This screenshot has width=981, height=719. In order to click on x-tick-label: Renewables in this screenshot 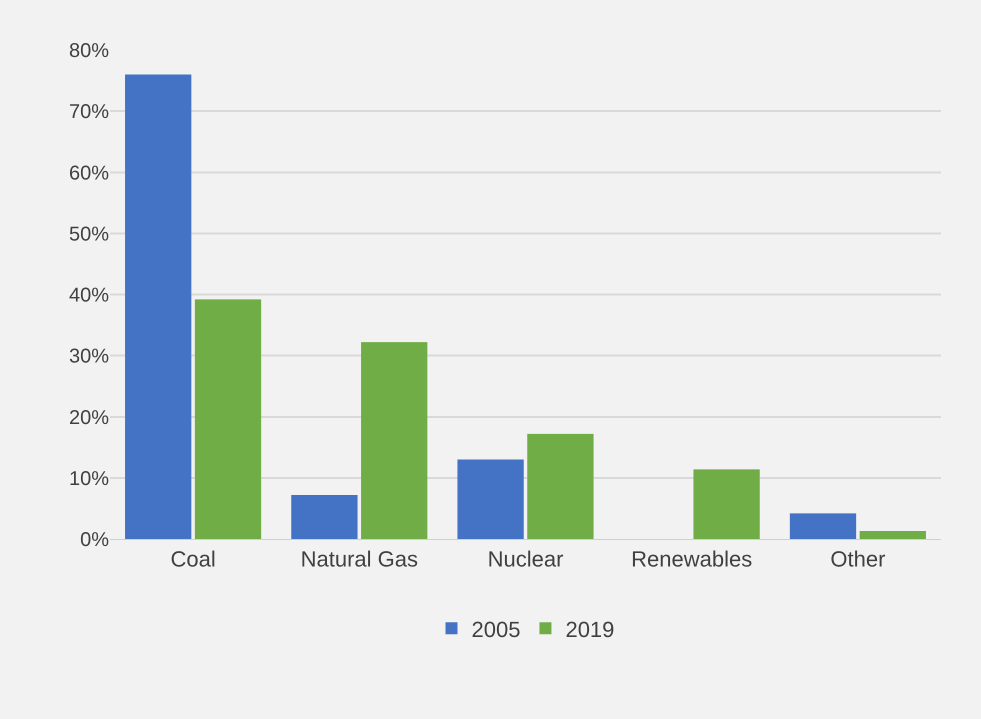, I will do `click(691, 559)`.